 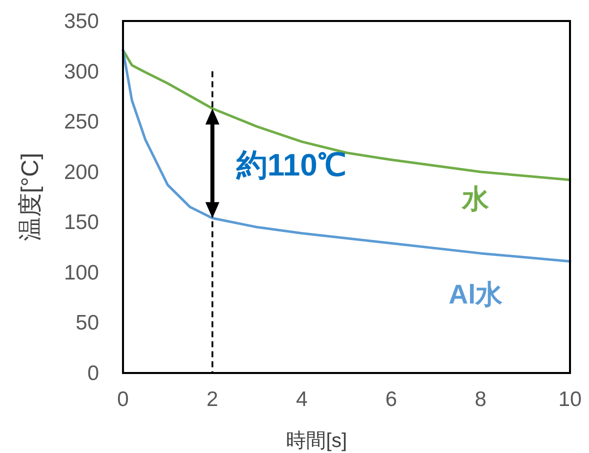 I want to click on y-tick-label: 200, so click(x=81, y=172).